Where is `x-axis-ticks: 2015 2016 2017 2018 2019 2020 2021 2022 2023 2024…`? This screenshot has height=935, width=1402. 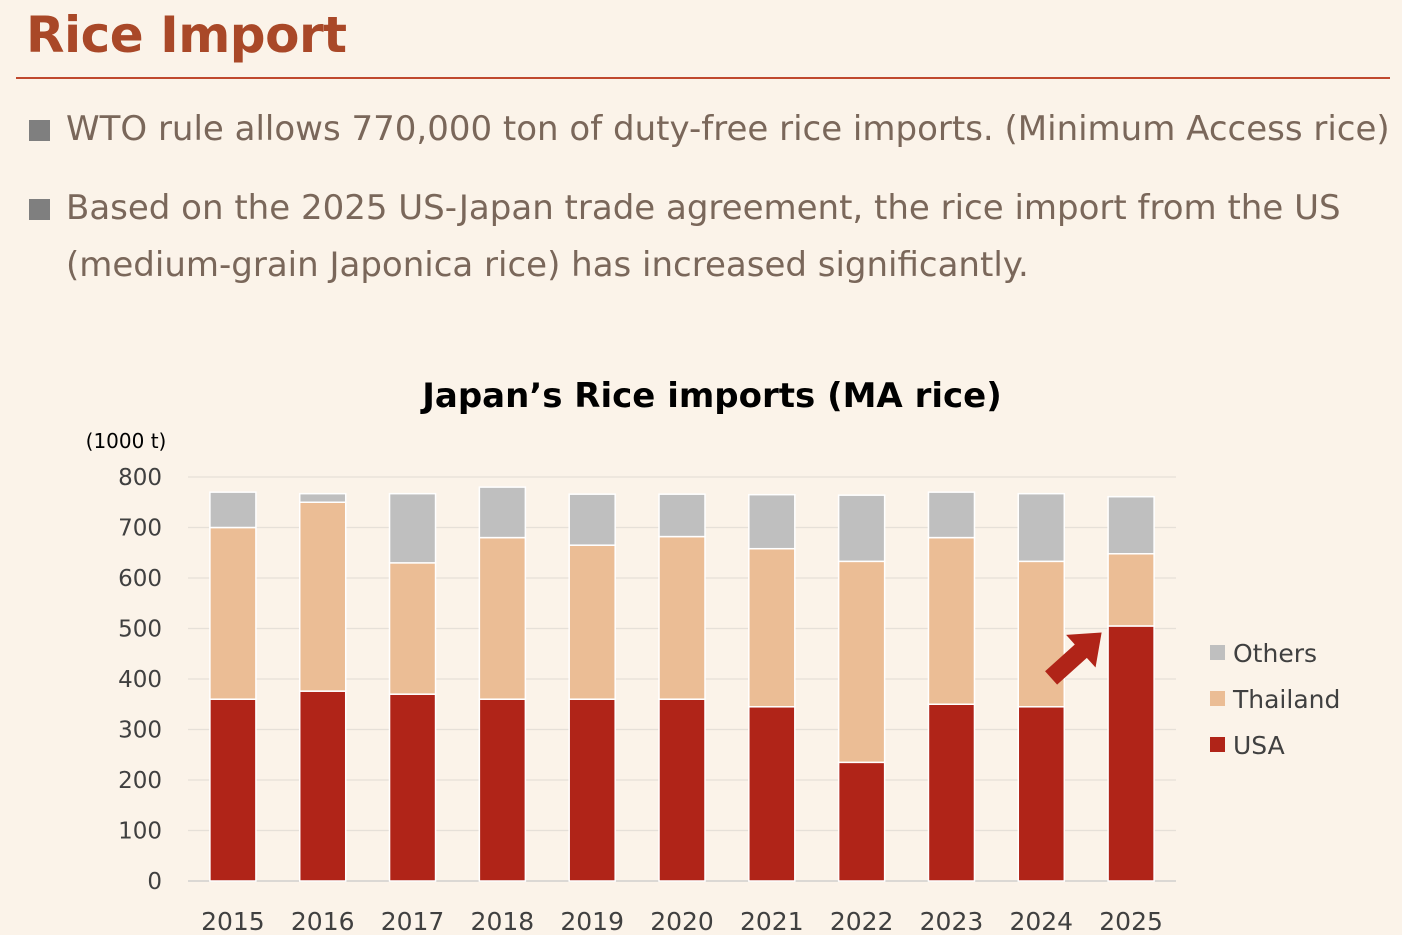 x-axis-ticks: 2015 2016 2017 2018 2019 2020 2021 2022 2023 2024… is located at coordinates (682, 921).